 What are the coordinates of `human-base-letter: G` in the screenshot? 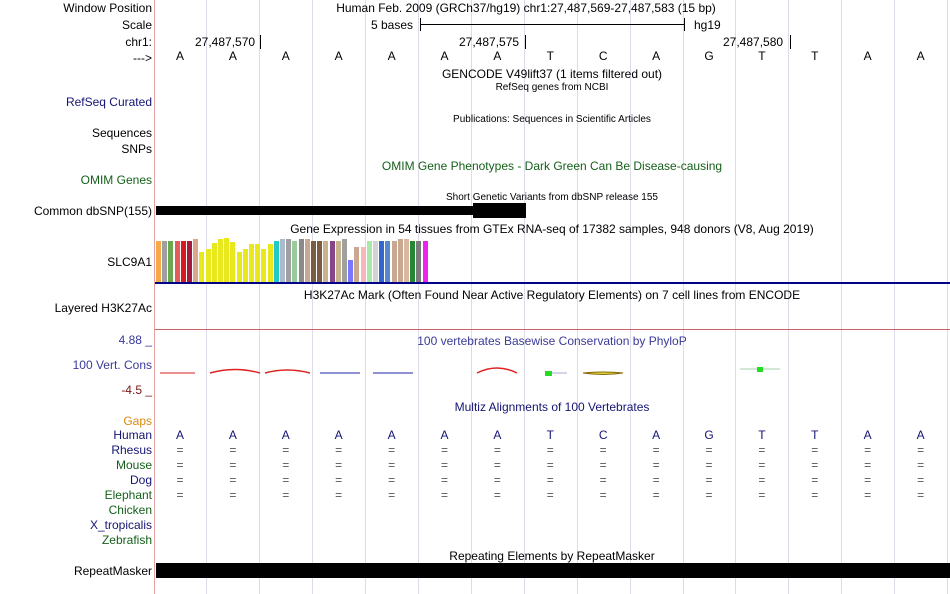 It's located at (709, 435).